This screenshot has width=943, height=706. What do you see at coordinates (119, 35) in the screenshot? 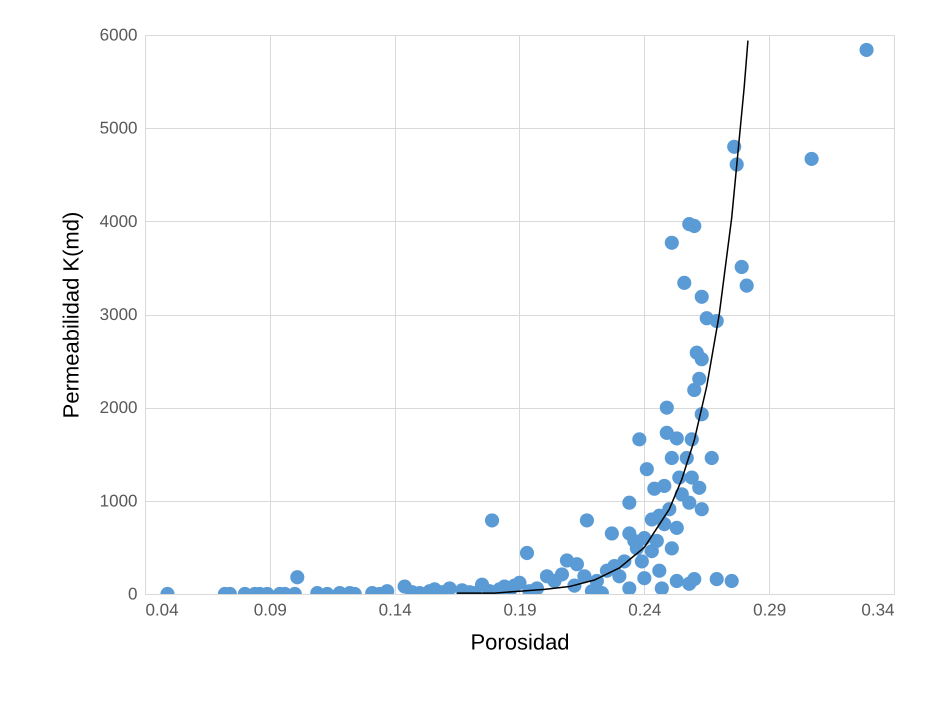
I see `y-tick-label: 6000` at bounding box center [119, 35].